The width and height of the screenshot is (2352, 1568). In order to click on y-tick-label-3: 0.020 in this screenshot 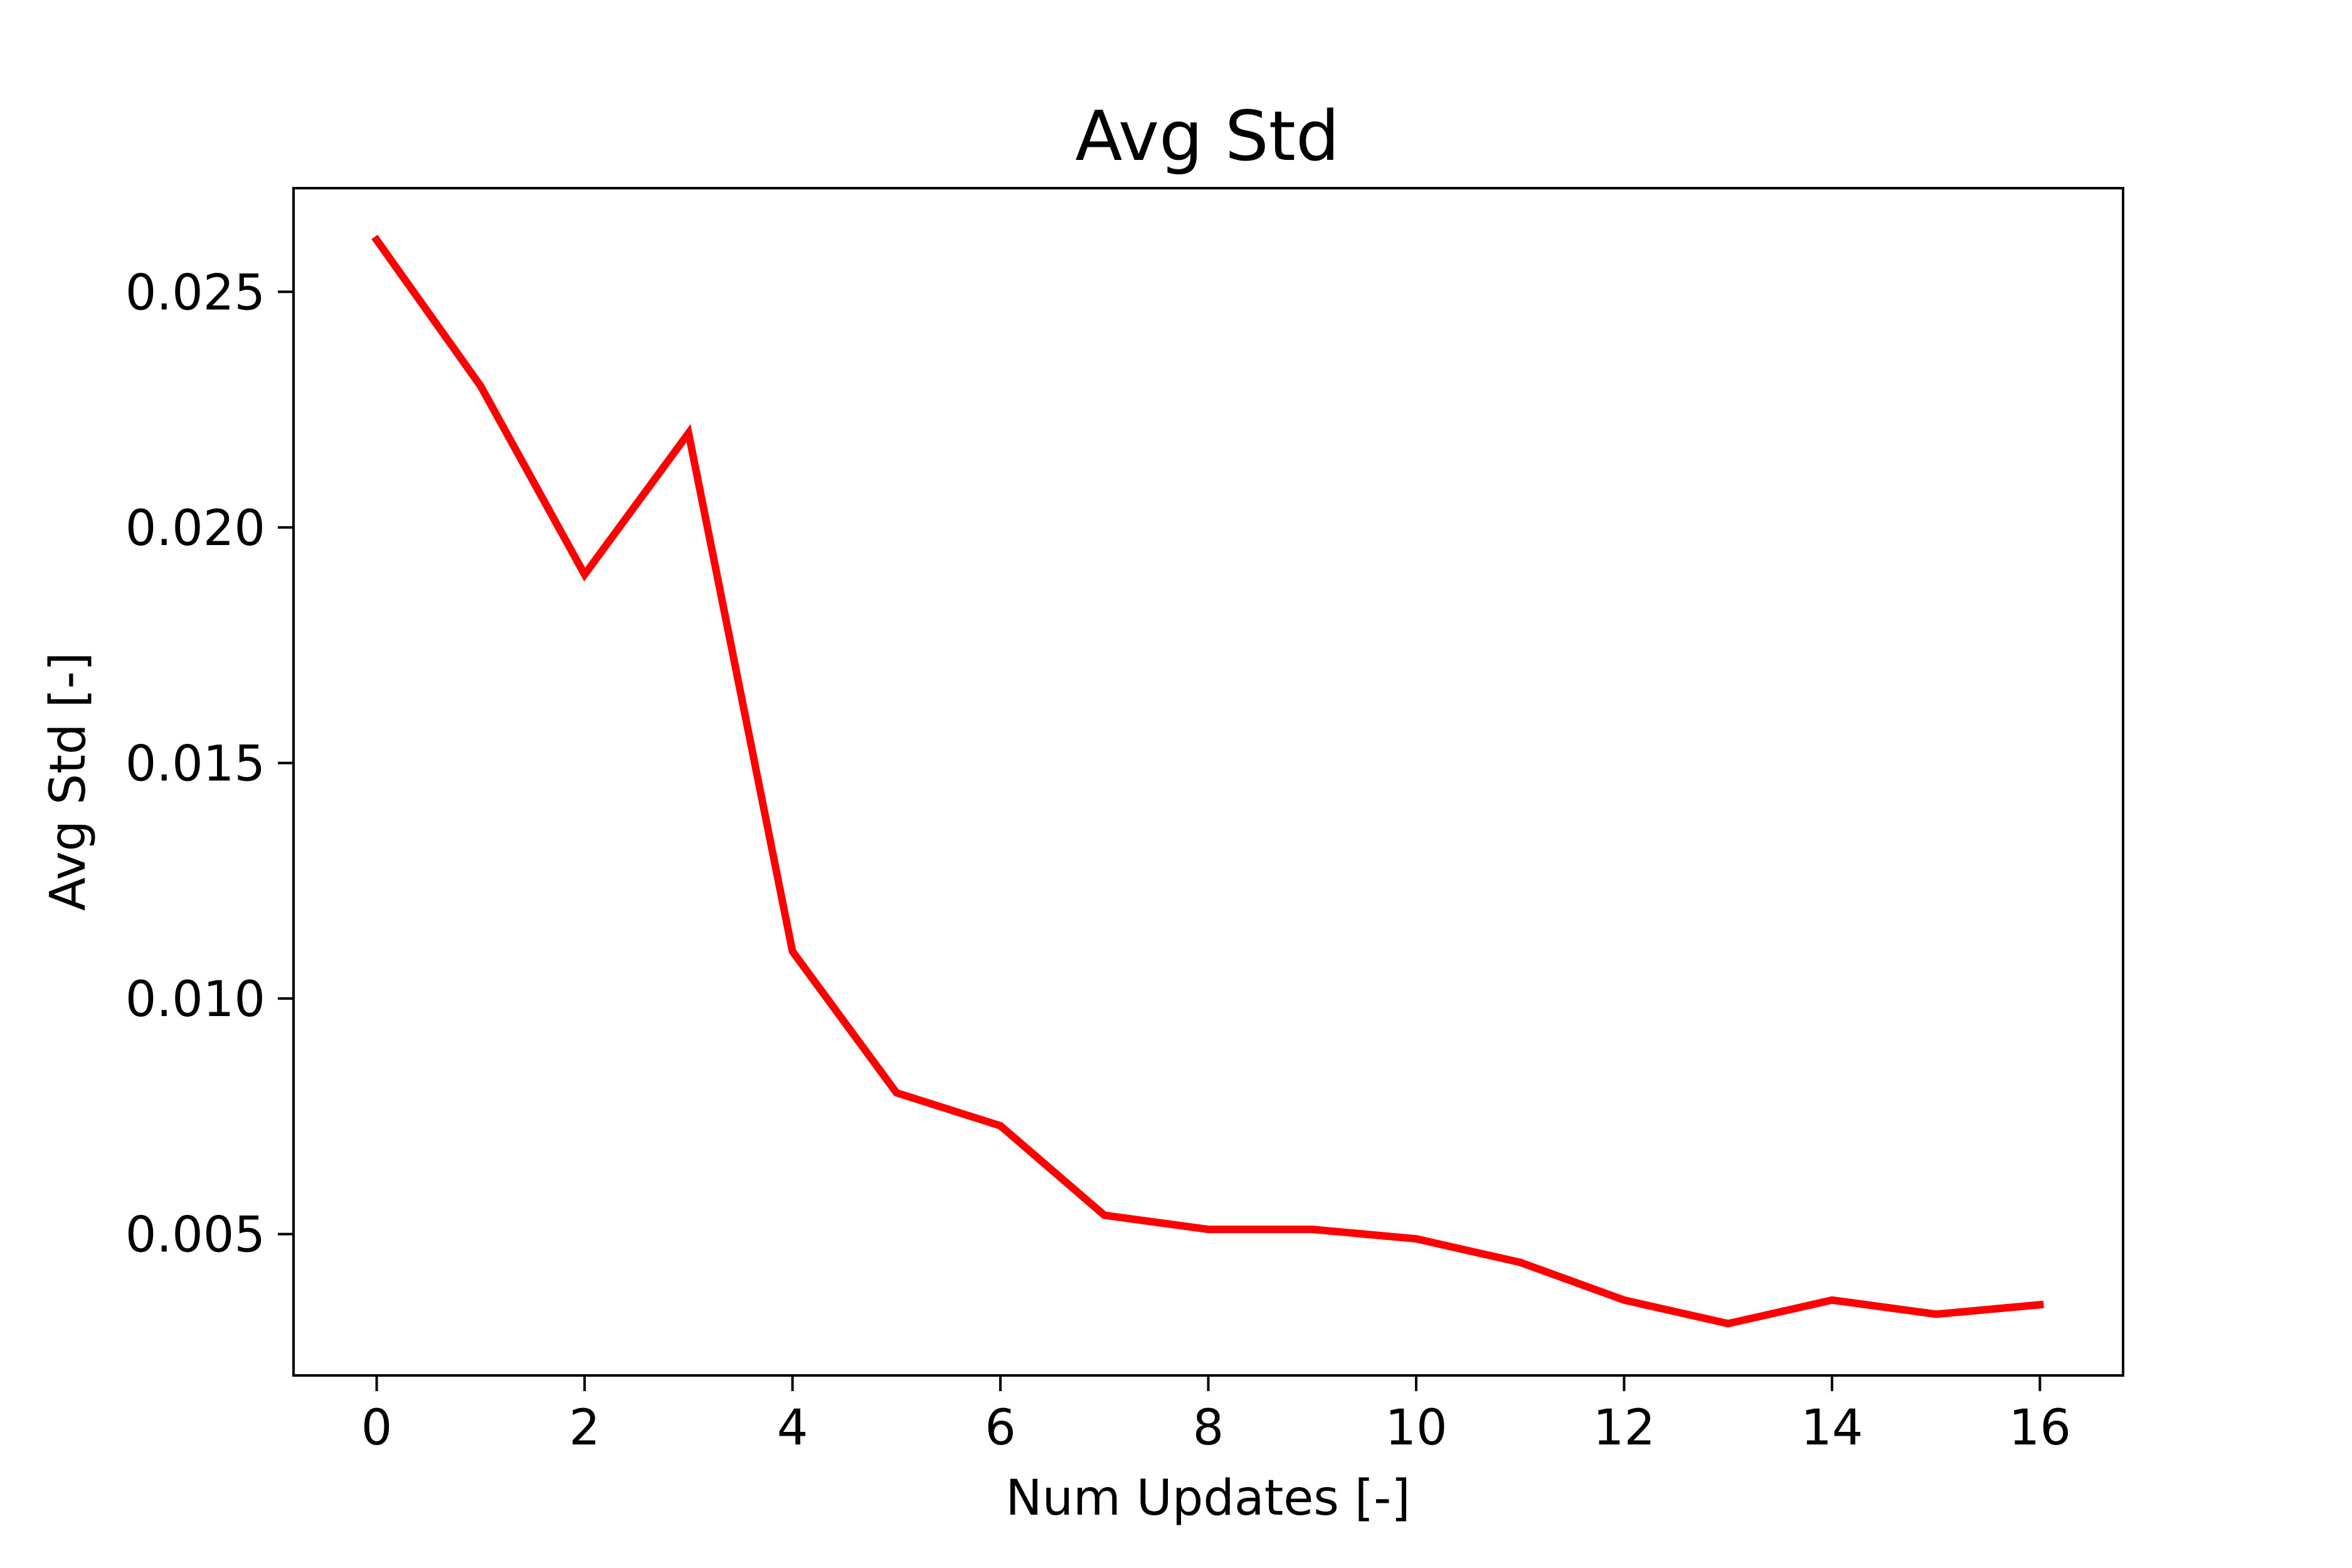, I will do `click(195, 529)`.